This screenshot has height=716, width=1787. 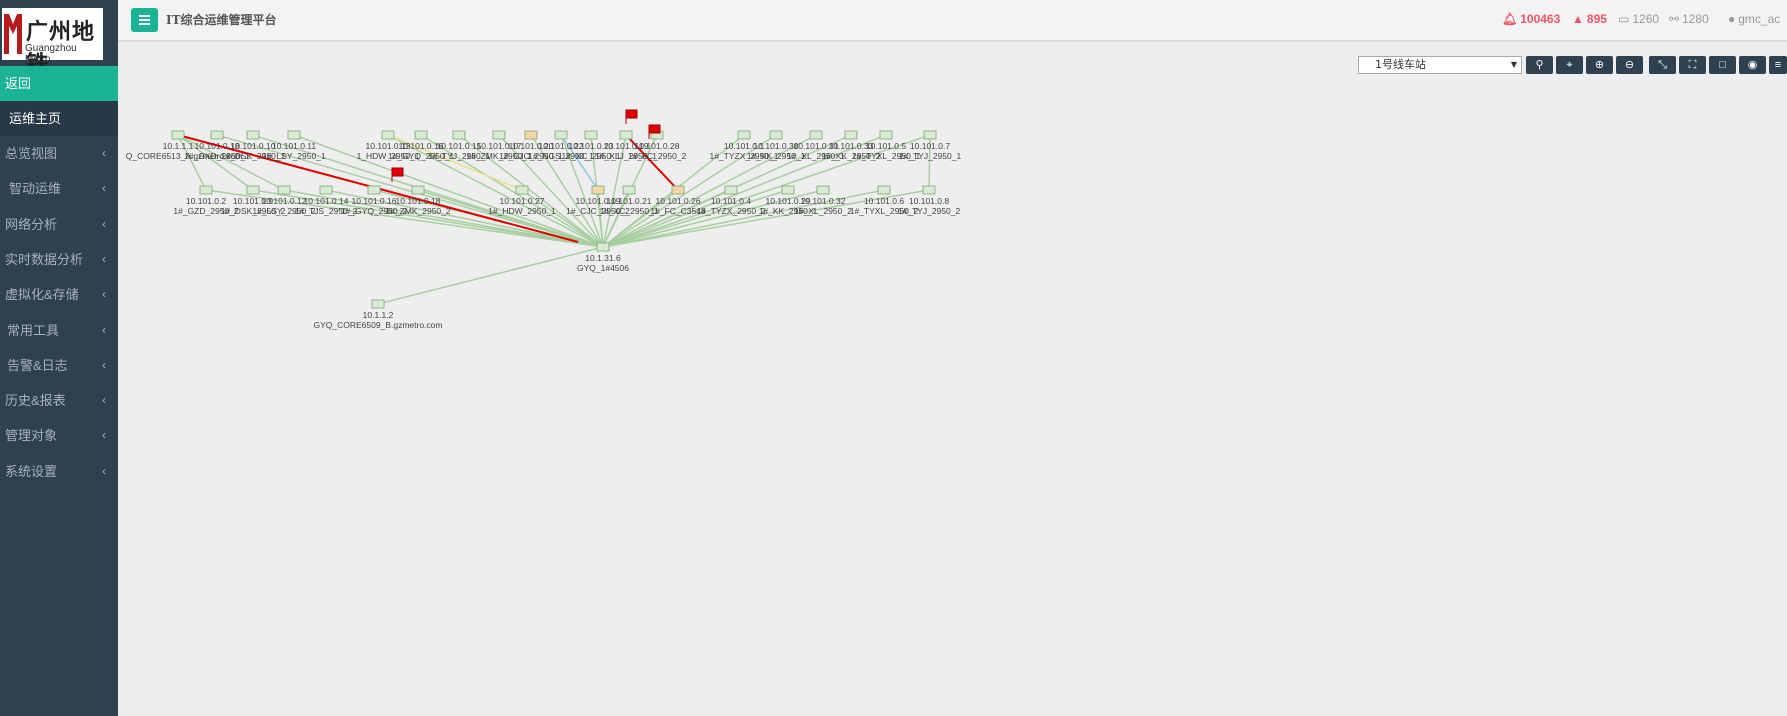 What do you see at coordinates (284, 200) in the screenshot?
I see `switch-node: 10.101.0.121#_LSY_2950_2` at bounding box center [284, 200].